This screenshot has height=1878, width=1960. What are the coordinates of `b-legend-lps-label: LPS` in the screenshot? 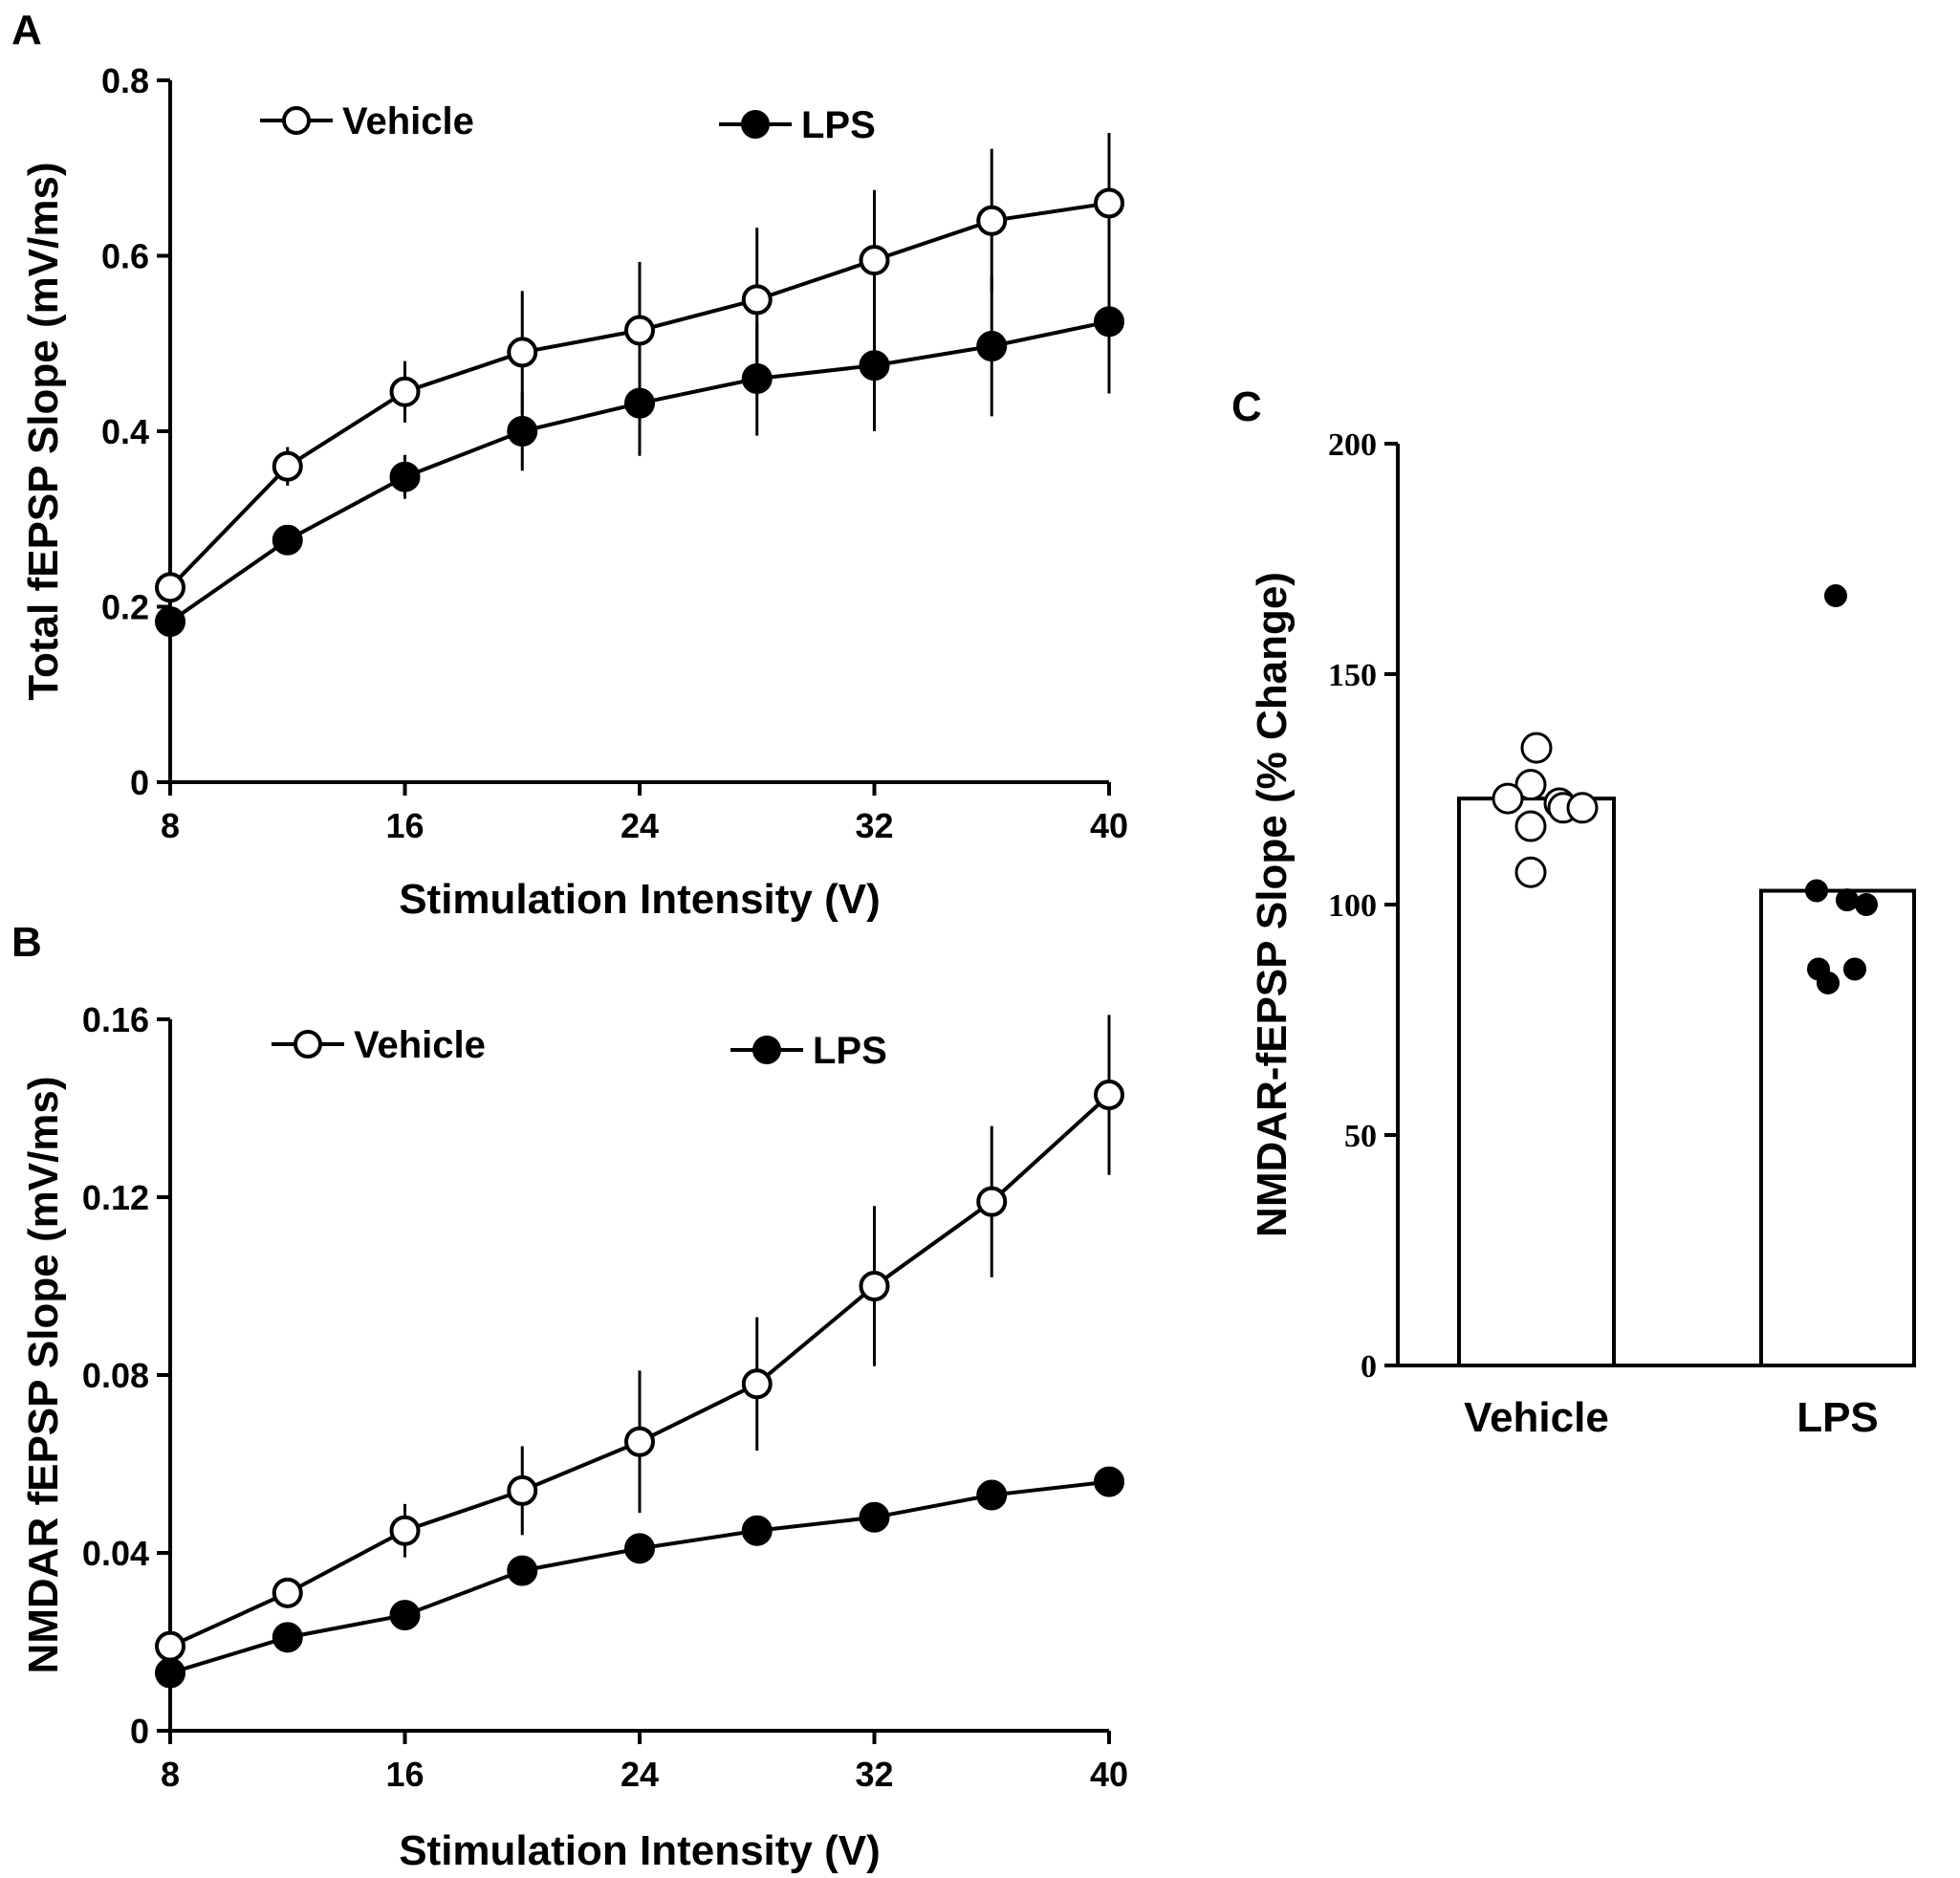 It's located at (850, 1051).